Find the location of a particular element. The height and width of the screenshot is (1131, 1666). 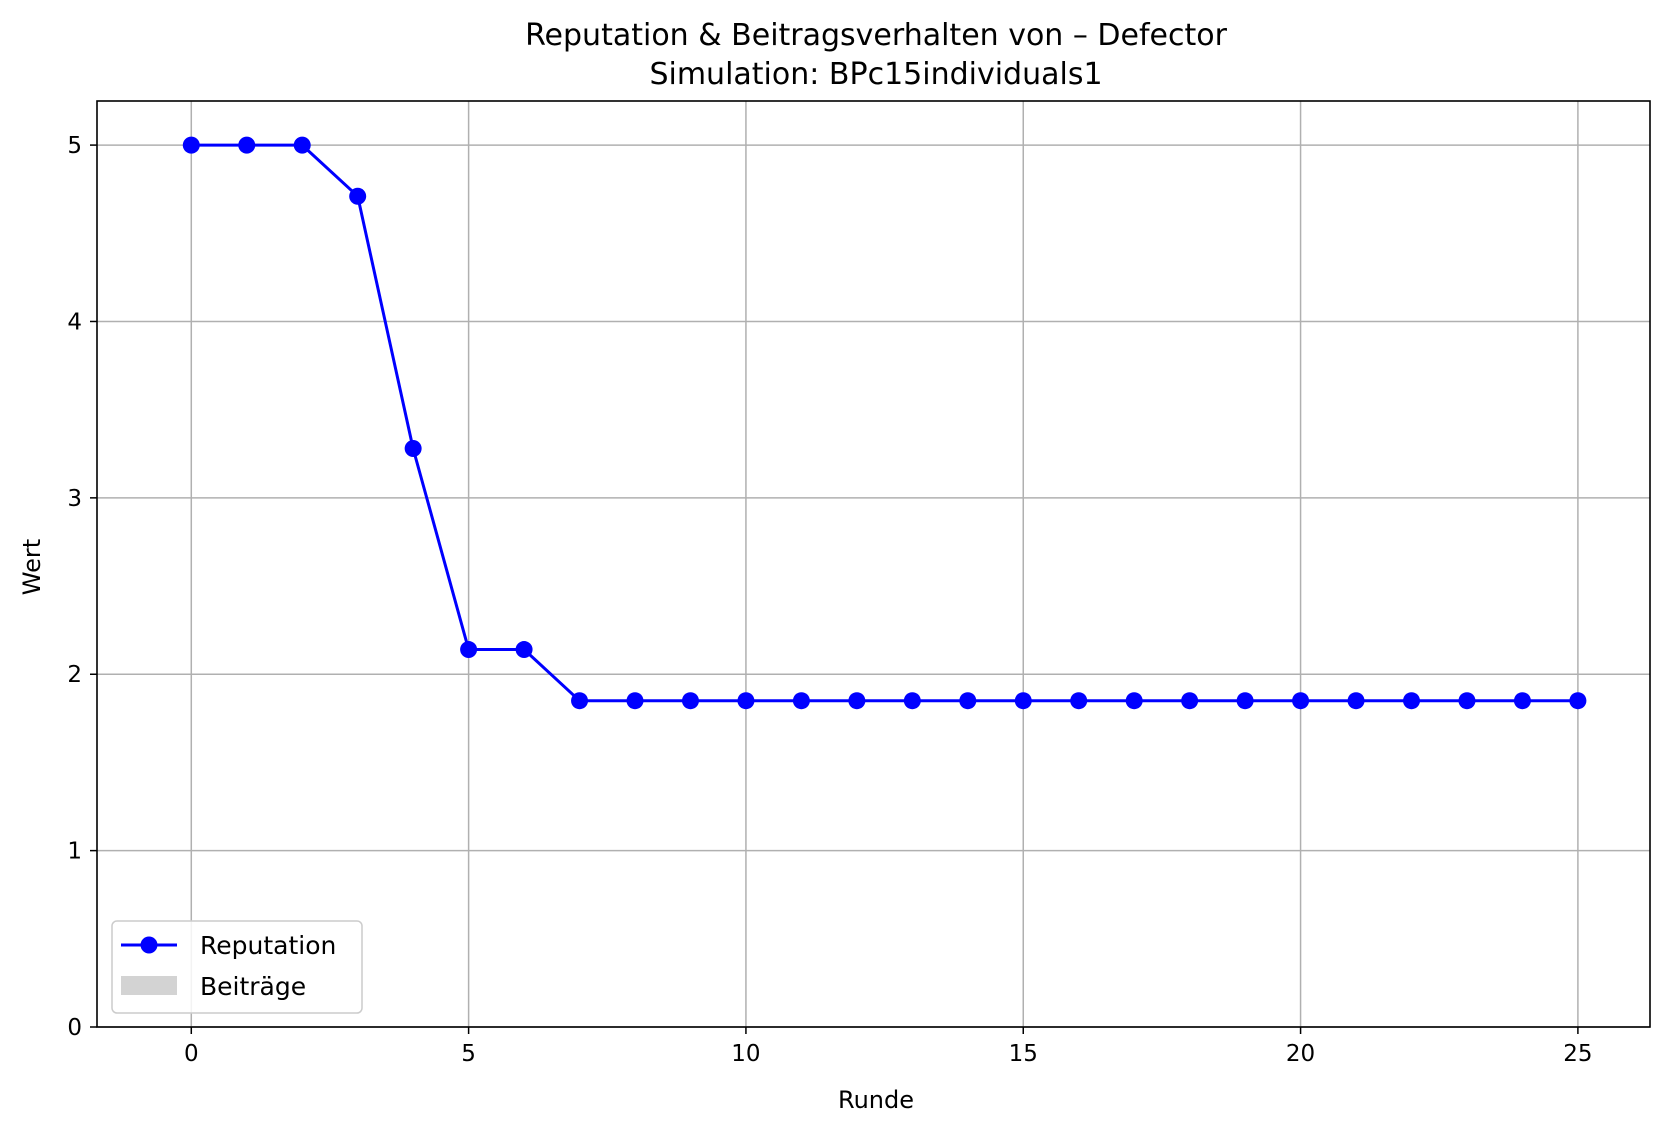

legend-reputation-marker is located at coordinates (149, 945).